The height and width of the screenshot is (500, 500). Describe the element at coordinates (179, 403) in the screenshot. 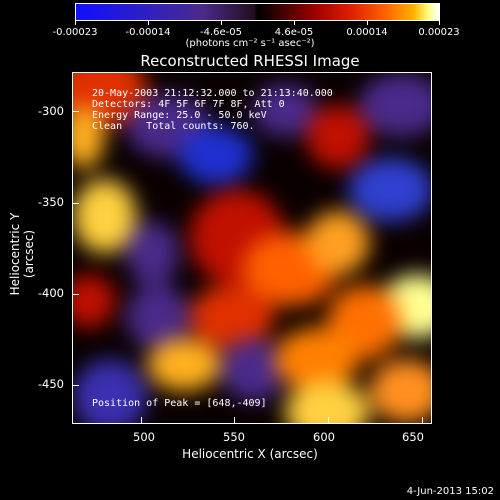

I see `peak-position-text: Position of Peak = [648,-409]` at that location.